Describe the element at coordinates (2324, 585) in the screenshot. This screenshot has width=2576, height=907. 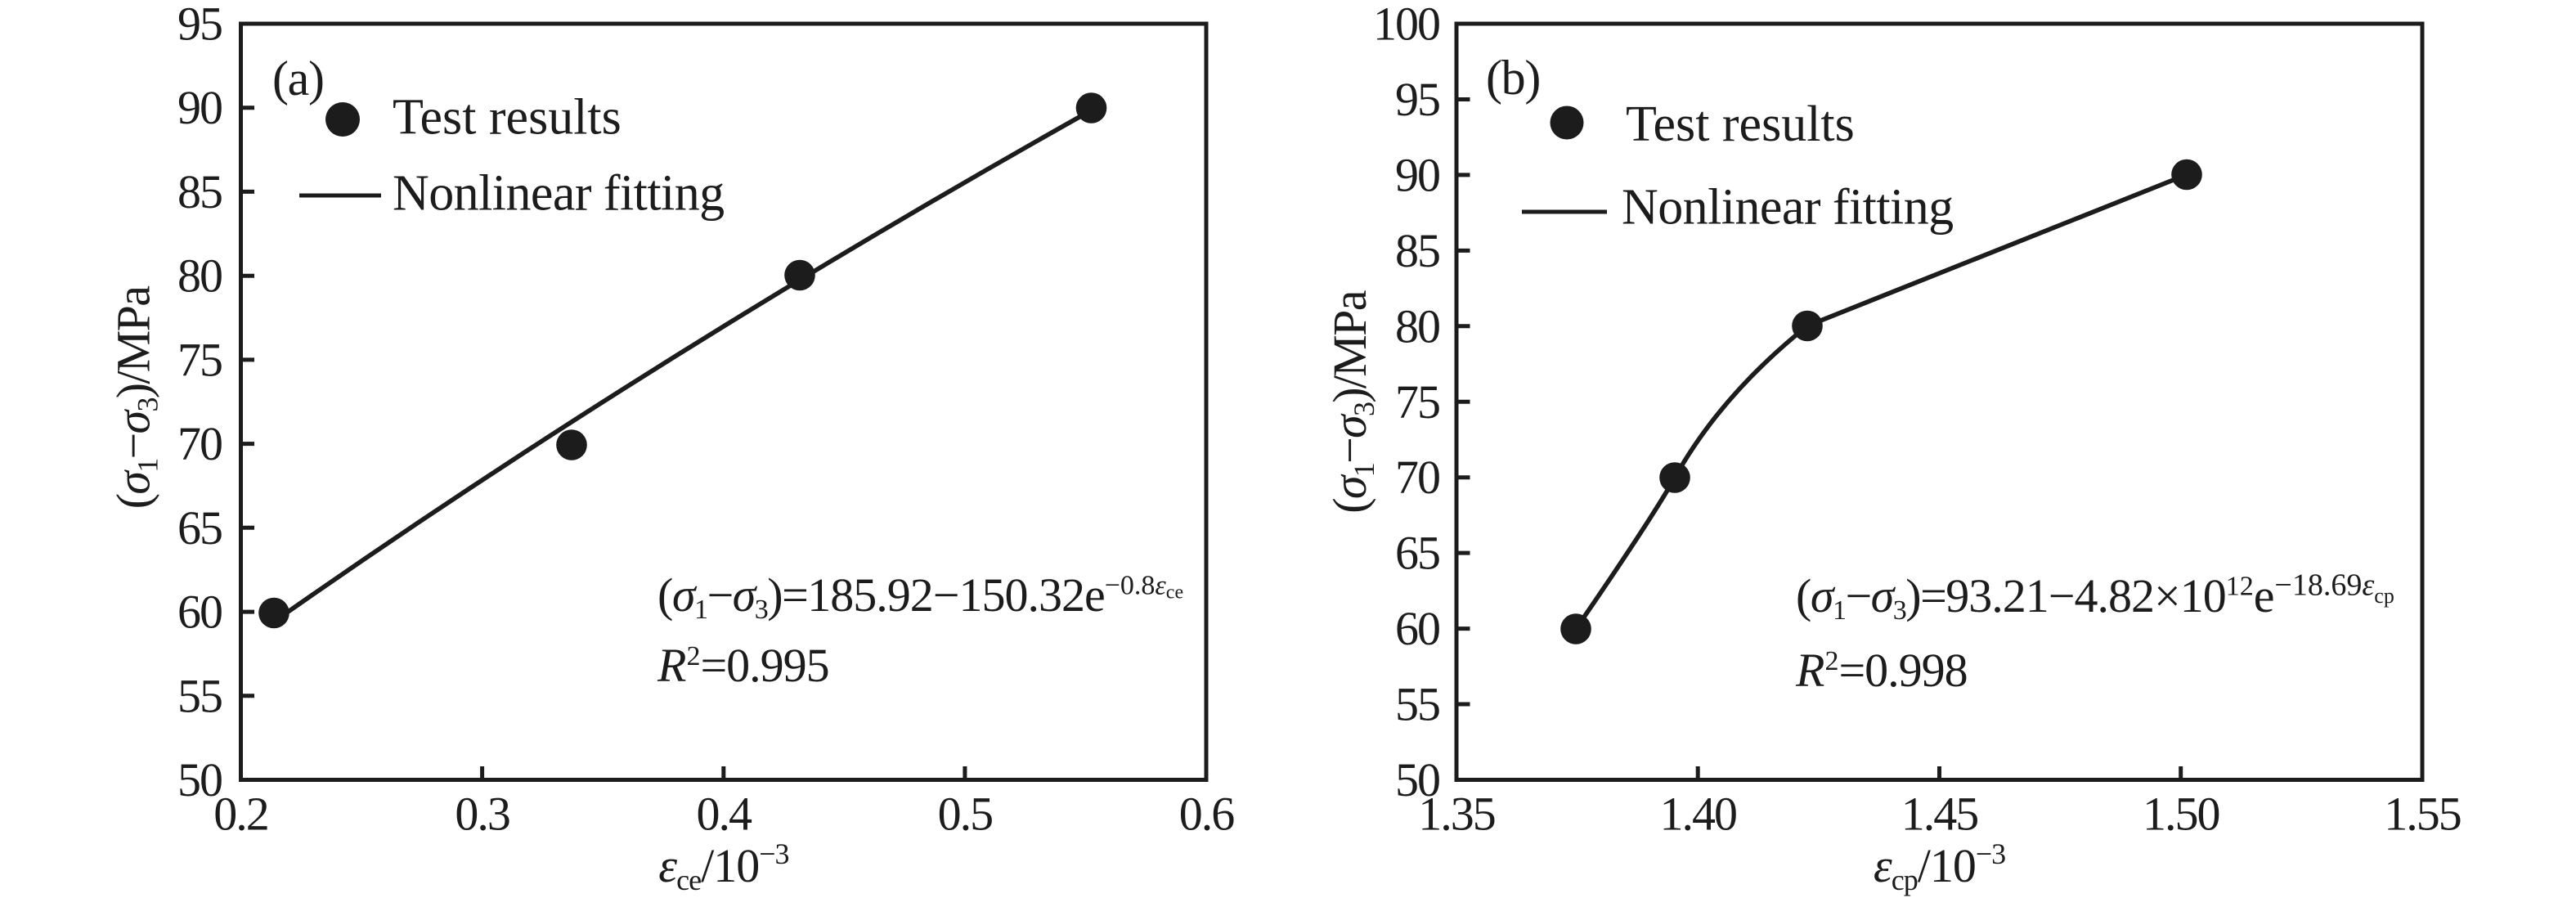
I see `svg-text: −18.69ε` at that location.